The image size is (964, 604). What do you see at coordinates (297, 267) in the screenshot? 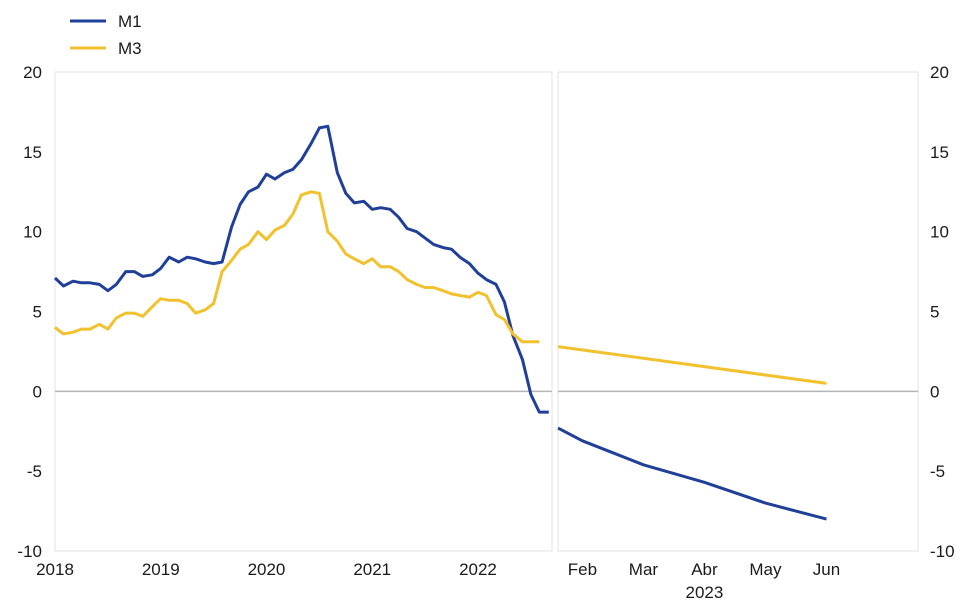
I see `series-line-m3-history` at bounding box center [297, 267].